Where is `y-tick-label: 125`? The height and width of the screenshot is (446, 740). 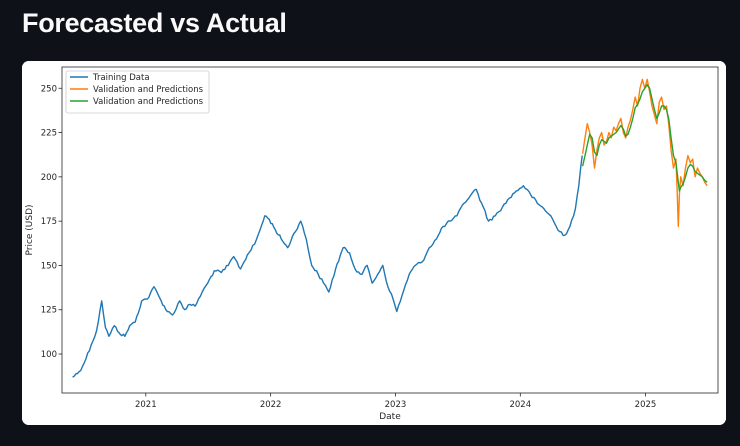
y-tick-label: 125 is located at coordinates (49, 311).